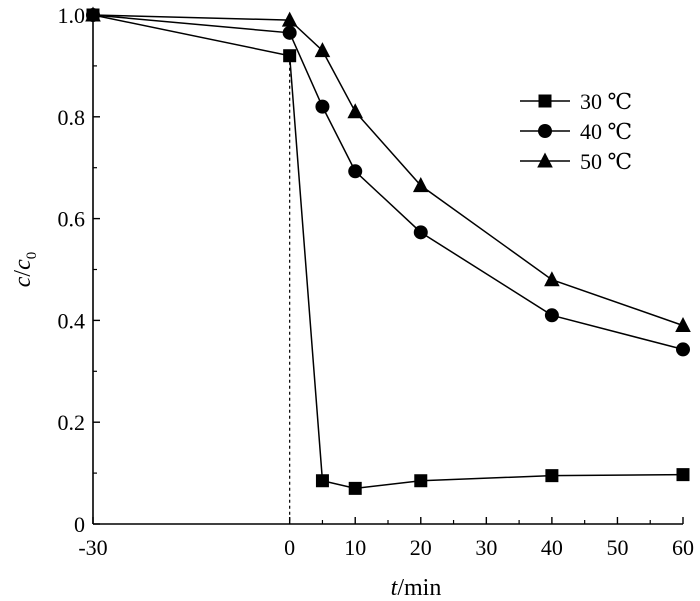 This screenshot has height=601, width=700. What do you see at coordinates (395, 588) in the screenshot?
I see `x-axis-title-italic: t` at bounding box center [395, 588].